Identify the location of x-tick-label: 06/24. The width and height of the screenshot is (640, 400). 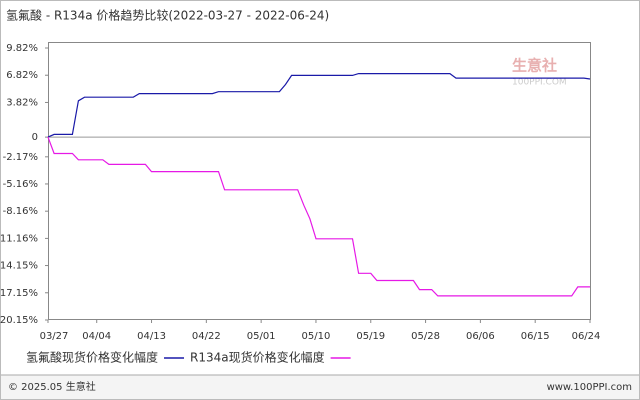
(586, 336).